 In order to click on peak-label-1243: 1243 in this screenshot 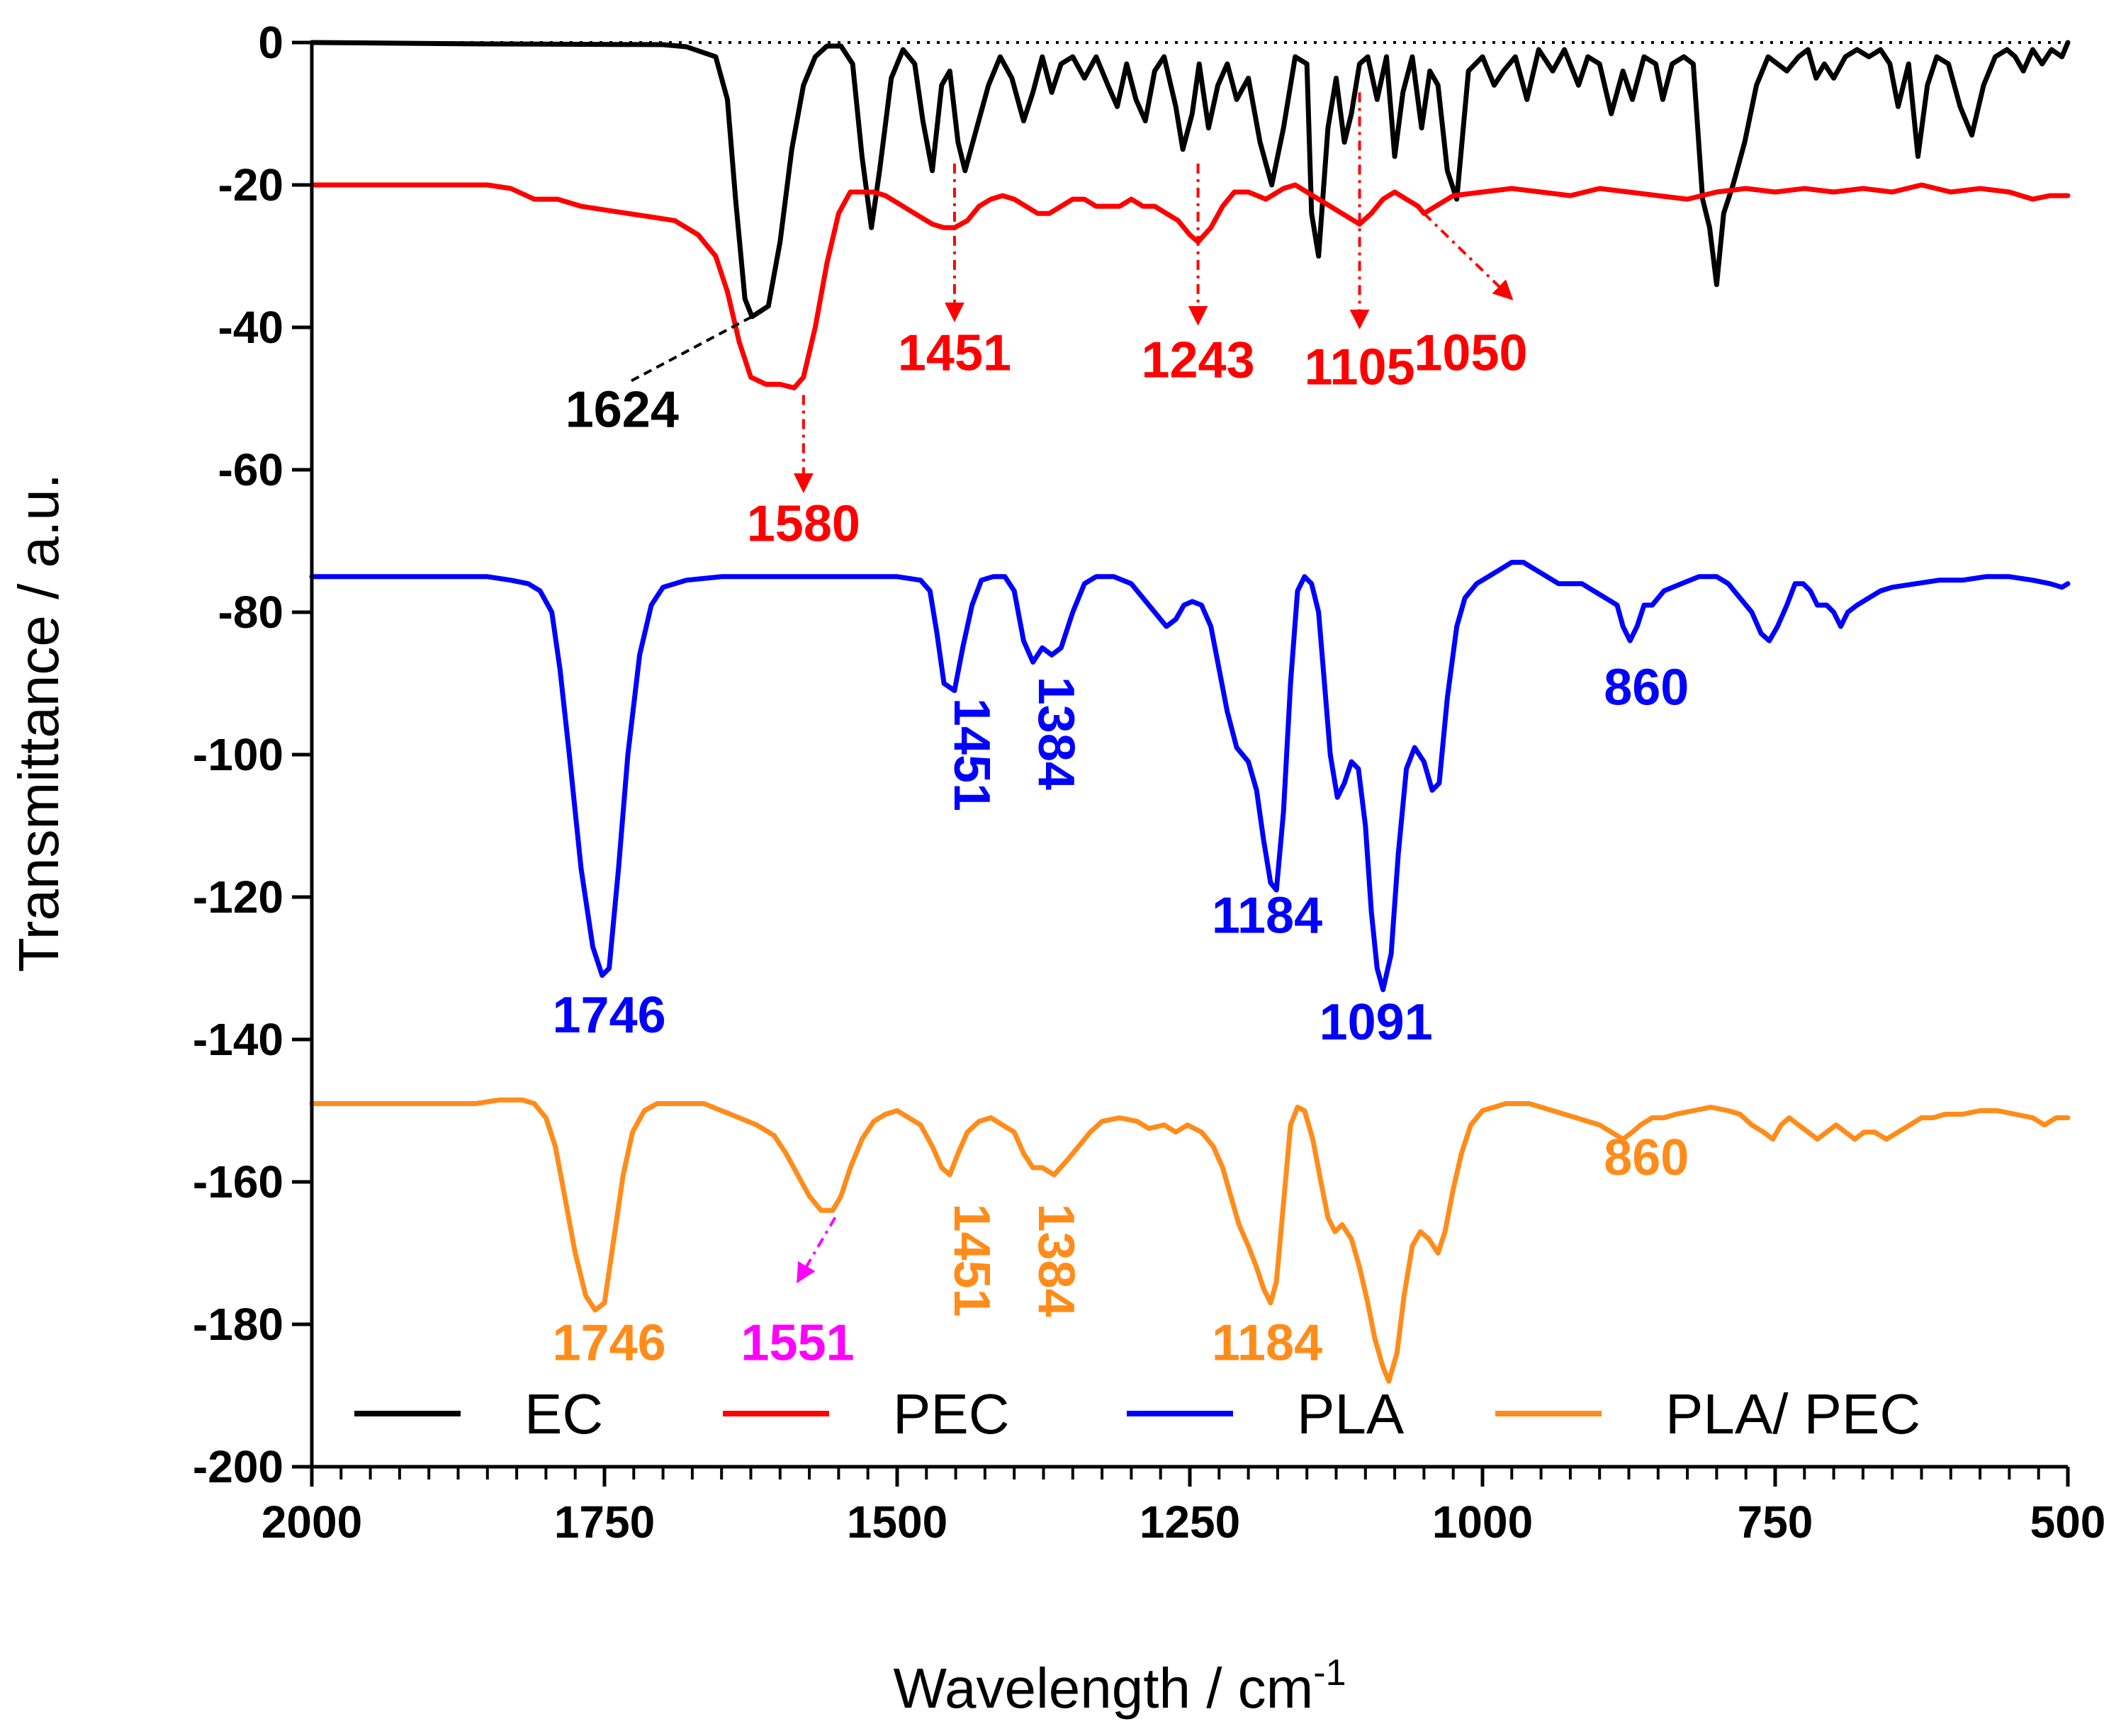, I will do `click(1197, 360)`.